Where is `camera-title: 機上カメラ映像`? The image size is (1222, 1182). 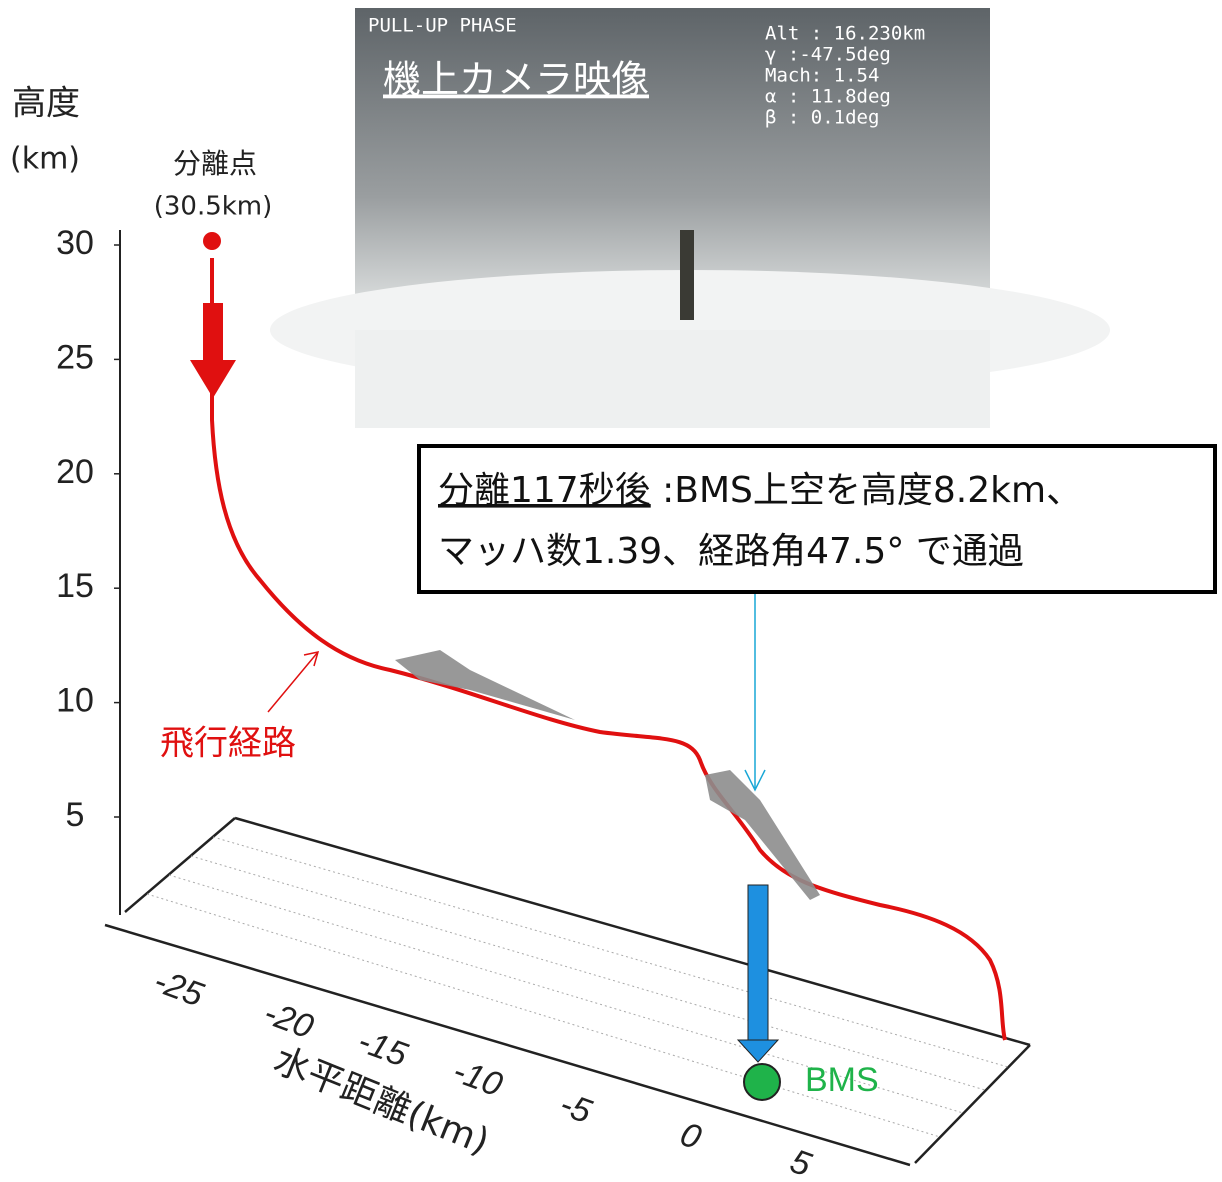 camera-title: 機上カメラ映像 is located at coordinates (516, 80).